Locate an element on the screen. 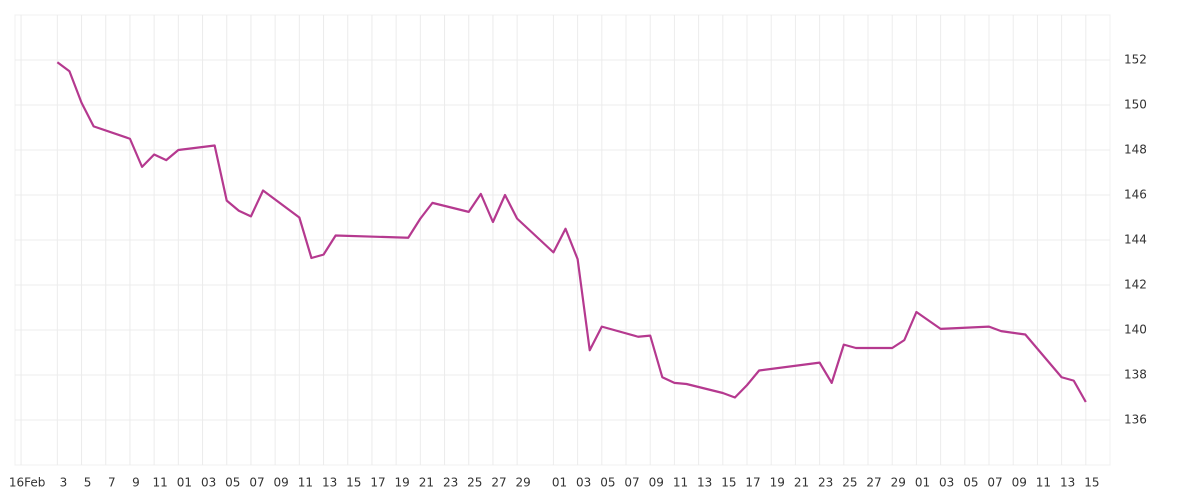 The width and height of the screenshot is (1200, 500). y-tick-label: 144 is located at coordinates (1135, 240).